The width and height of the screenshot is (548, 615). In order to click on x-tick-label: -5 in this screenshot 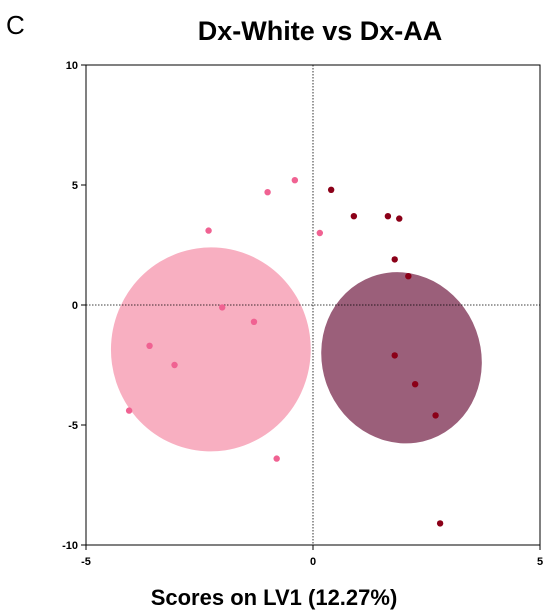, I will do `click(86, 562)`.